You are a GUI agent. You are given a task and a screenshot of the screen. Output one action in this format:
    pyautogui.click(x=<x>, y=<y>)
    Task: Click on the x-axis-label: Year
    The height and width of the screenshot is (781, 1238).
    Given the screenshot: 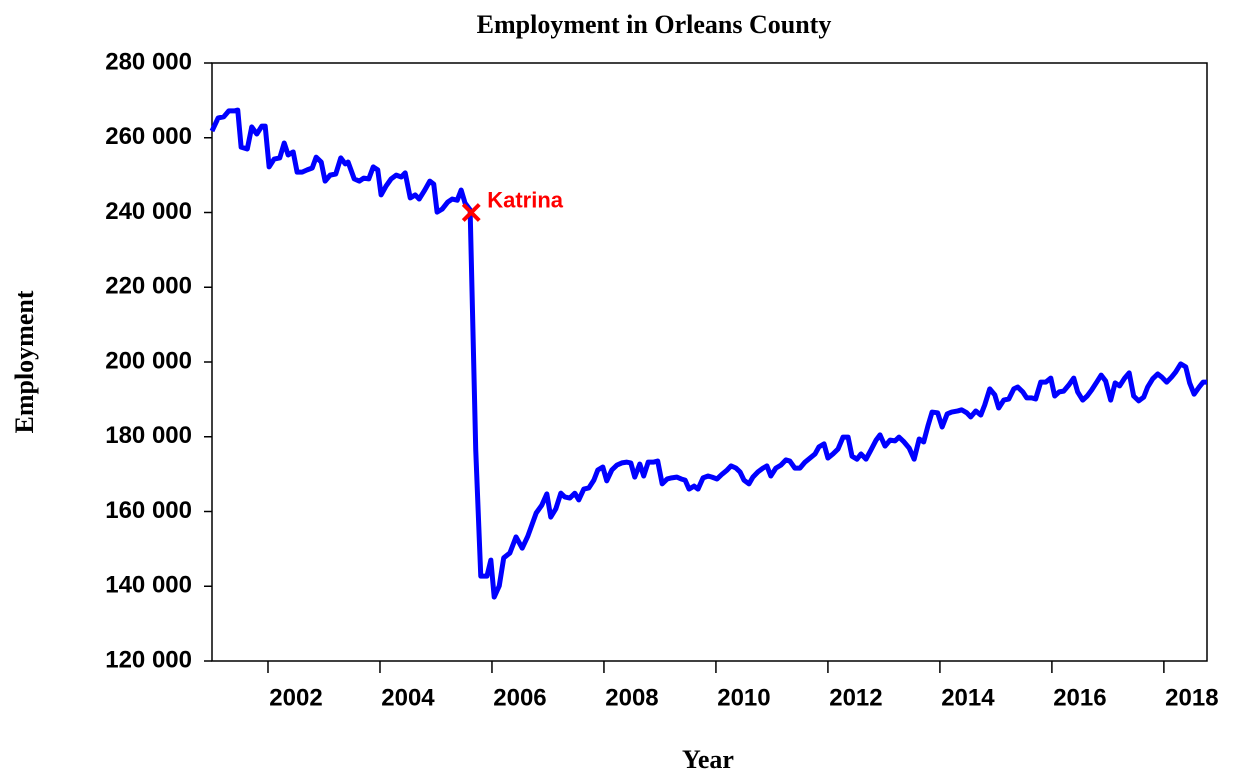 What is the action you would take?
    pyautogui.click(x=708, y=759)
    